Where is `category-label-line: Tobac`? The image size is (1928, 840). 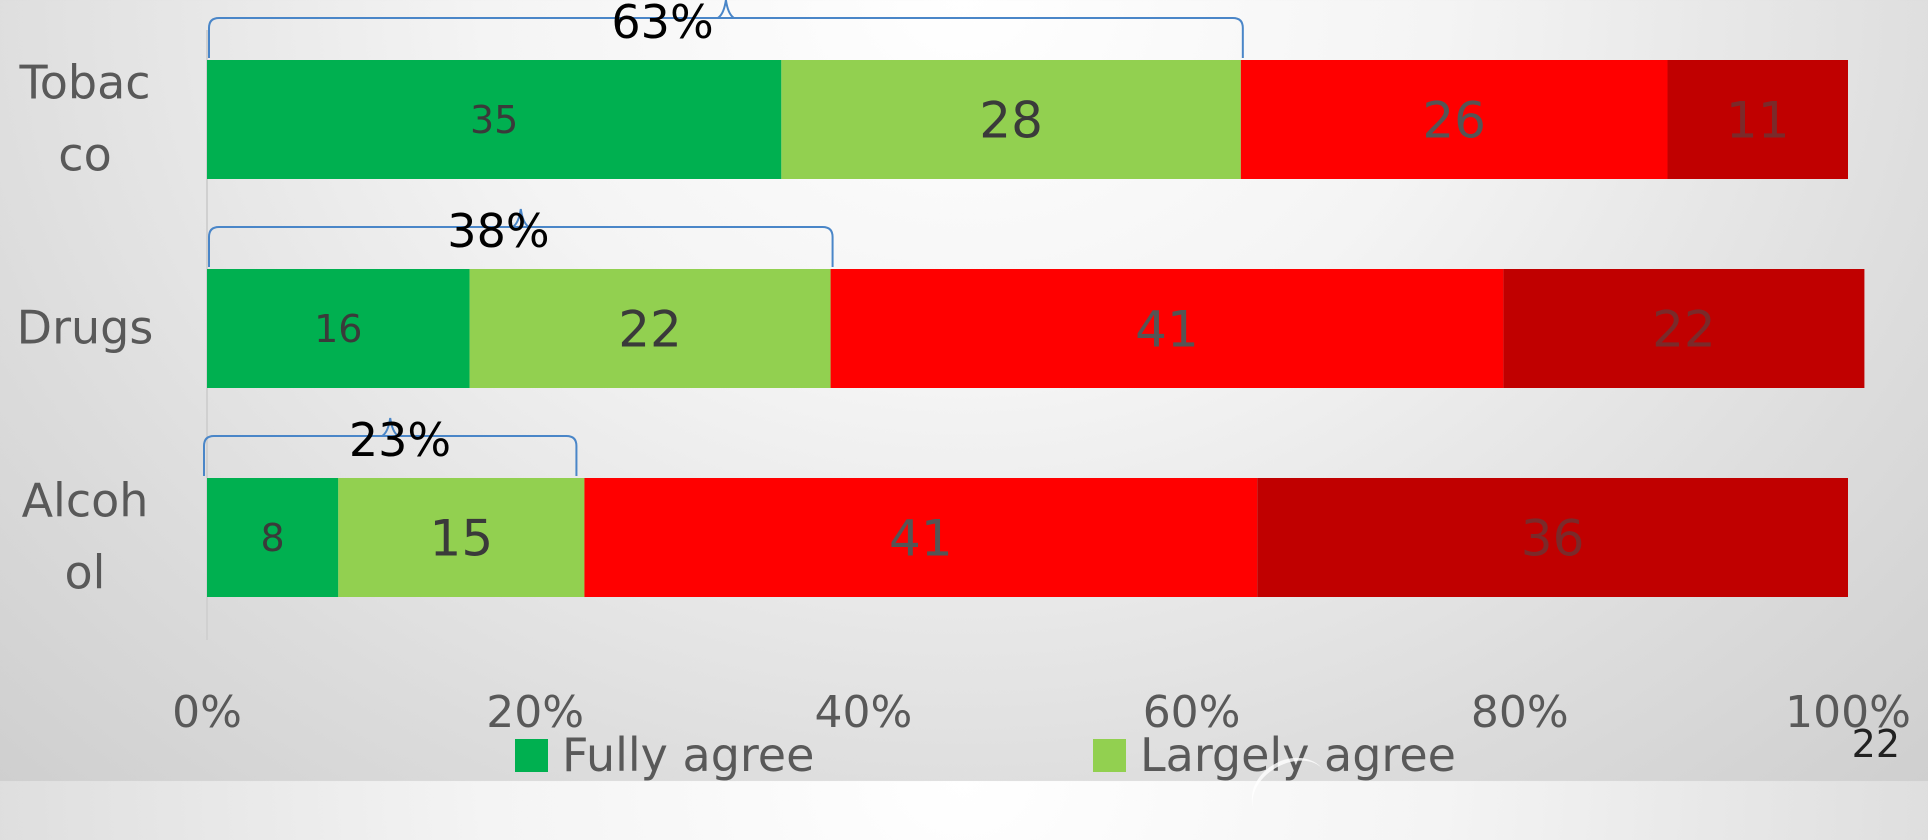 category-label-line: Tobac is located at coordinates (84, 83).